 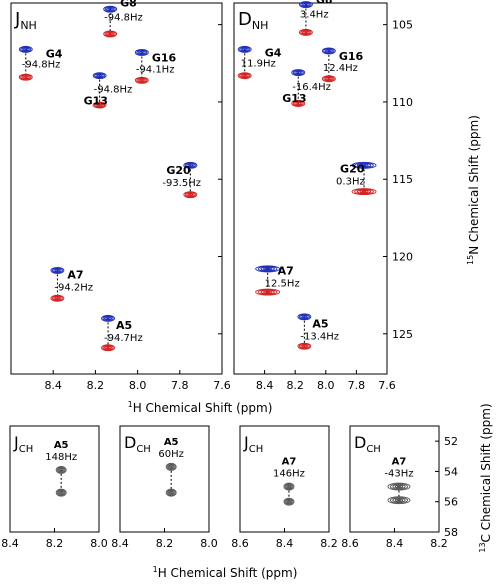 I want to click on peak-a7: A7-94.2Hz, so click(x=71, y=284).